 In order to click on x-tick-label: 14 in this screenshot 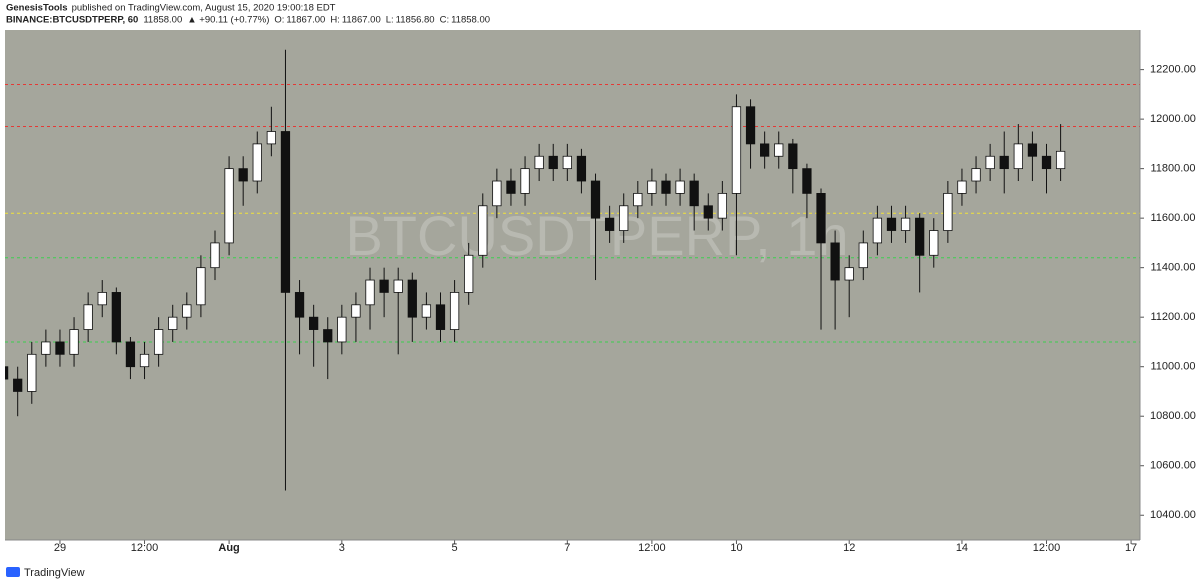, I will do `click(962, 548)`.